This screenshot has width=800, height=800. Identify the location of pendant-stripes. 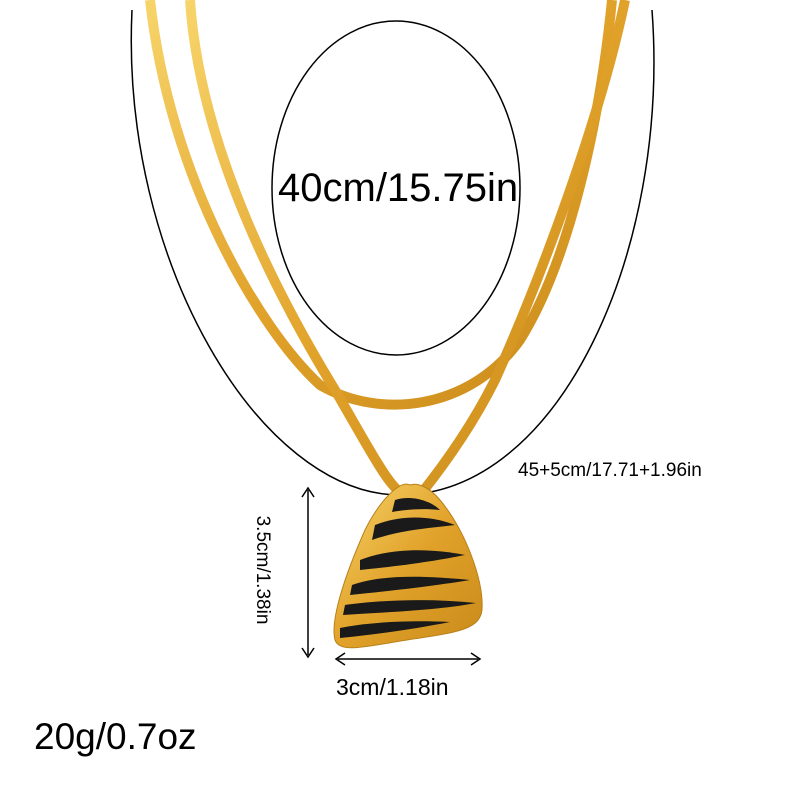
(408, 568).